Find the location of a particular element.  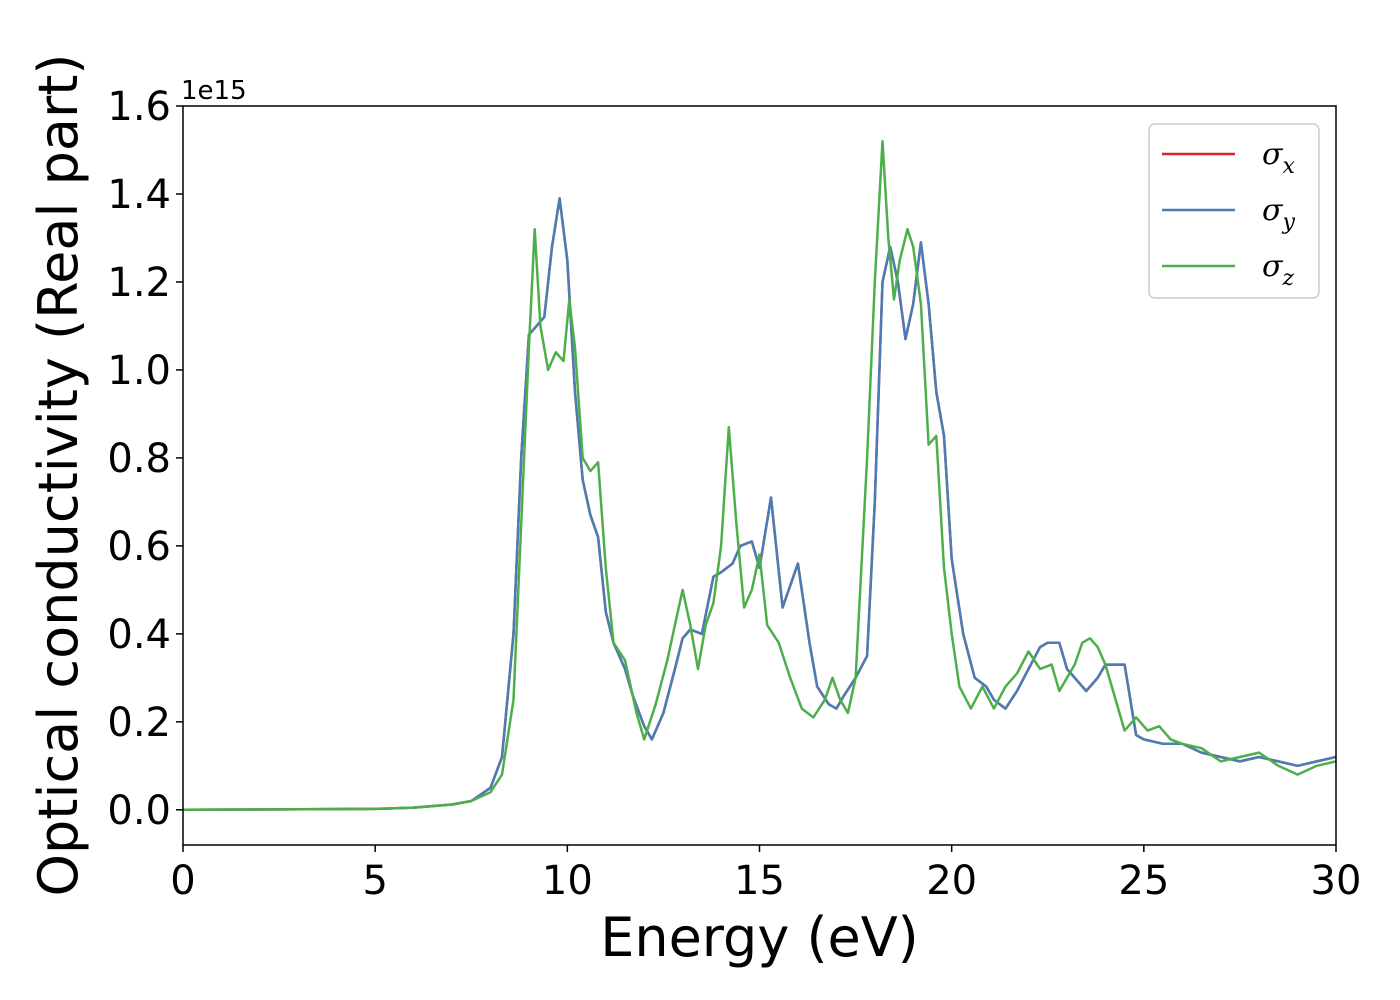

x-tick-label: 30 is located at coordinates (1336, 881).